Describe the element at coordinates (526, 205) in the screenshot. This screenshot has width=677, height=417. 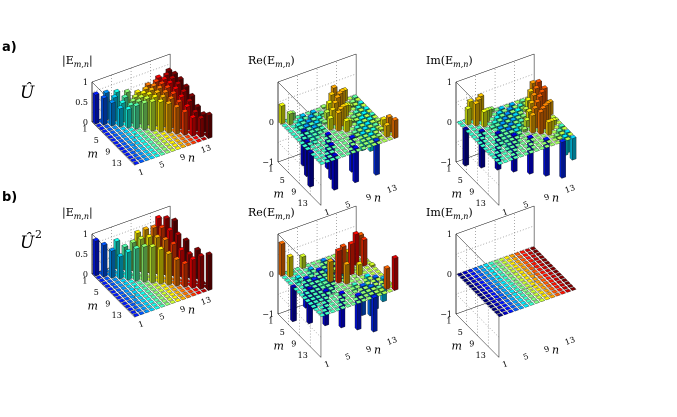
I see `n-tick-label: 5` at that location.